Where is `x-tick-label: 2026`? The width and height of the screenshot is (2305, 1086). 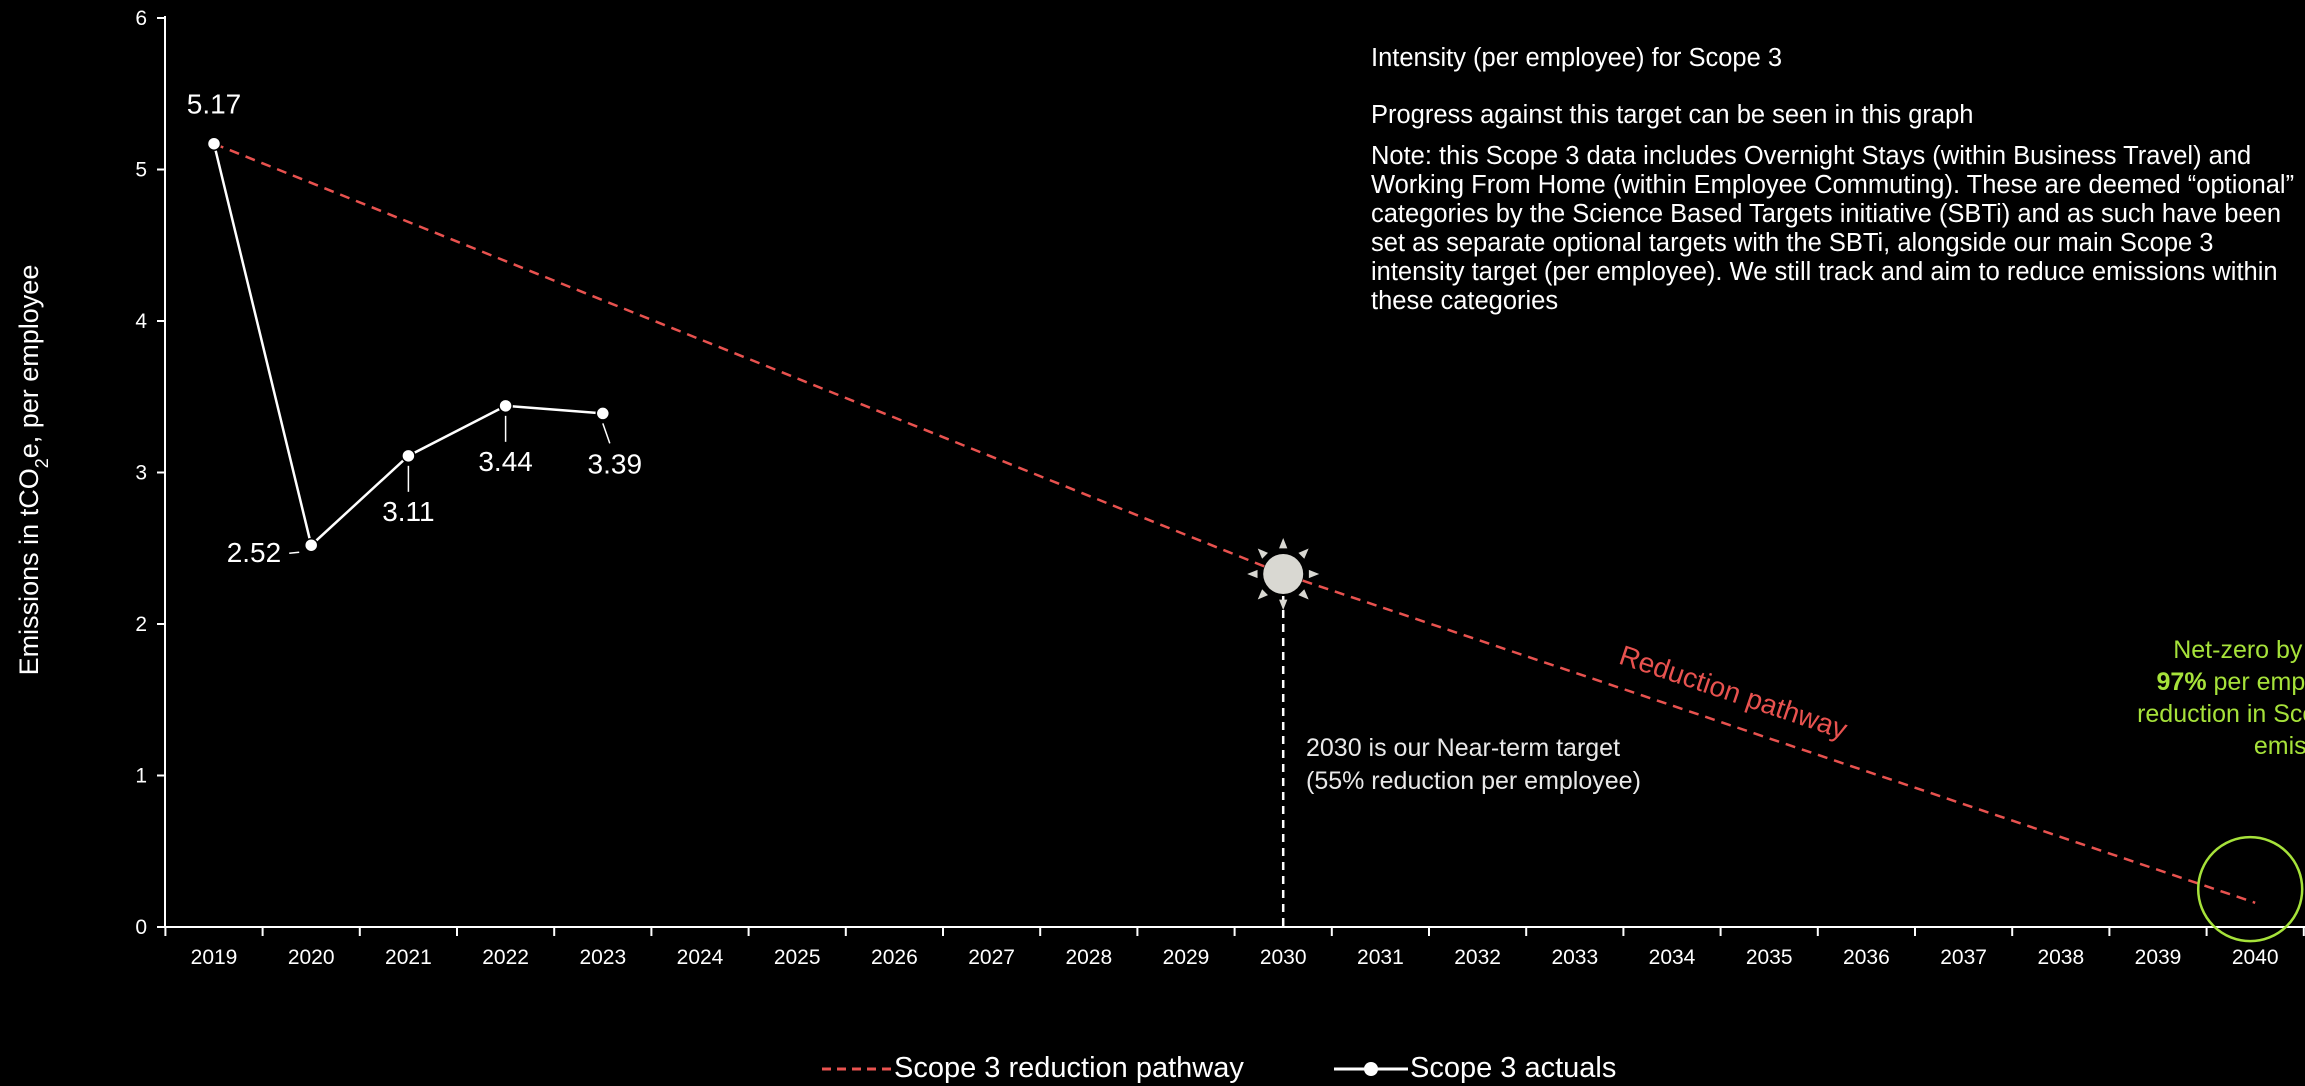
x-tick-label: 2026 is located at coordinates (894, 957).